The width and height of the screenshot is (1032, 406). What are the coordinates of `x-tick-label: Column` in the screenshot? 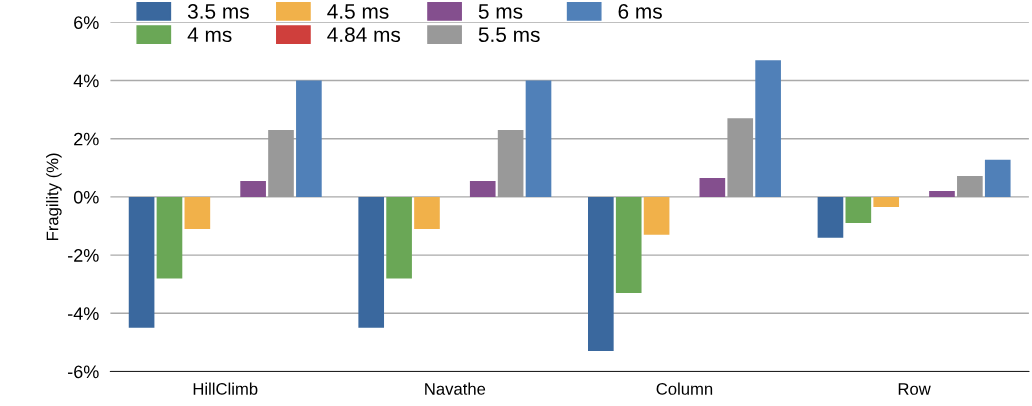 It's located at (684, 388).